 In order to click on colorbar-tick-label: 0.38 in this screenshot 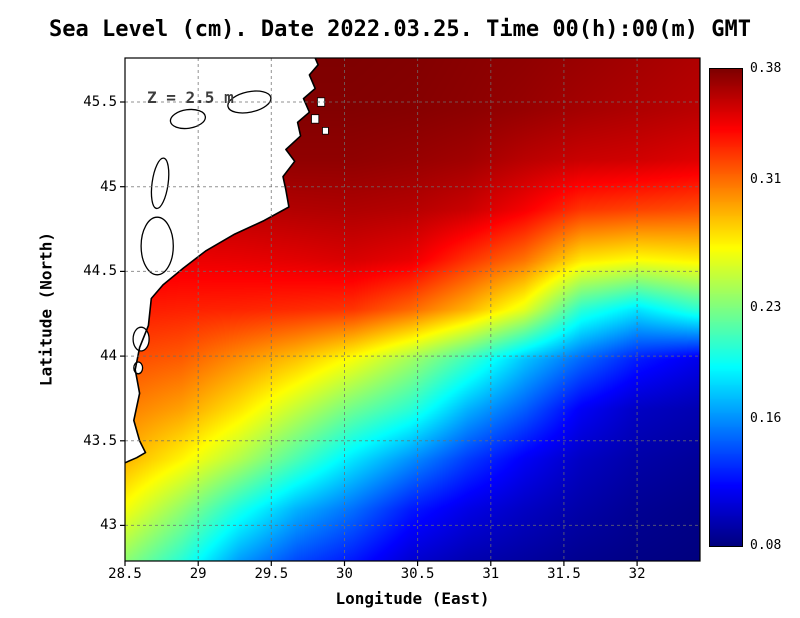, I will do `click(766, 68)`.